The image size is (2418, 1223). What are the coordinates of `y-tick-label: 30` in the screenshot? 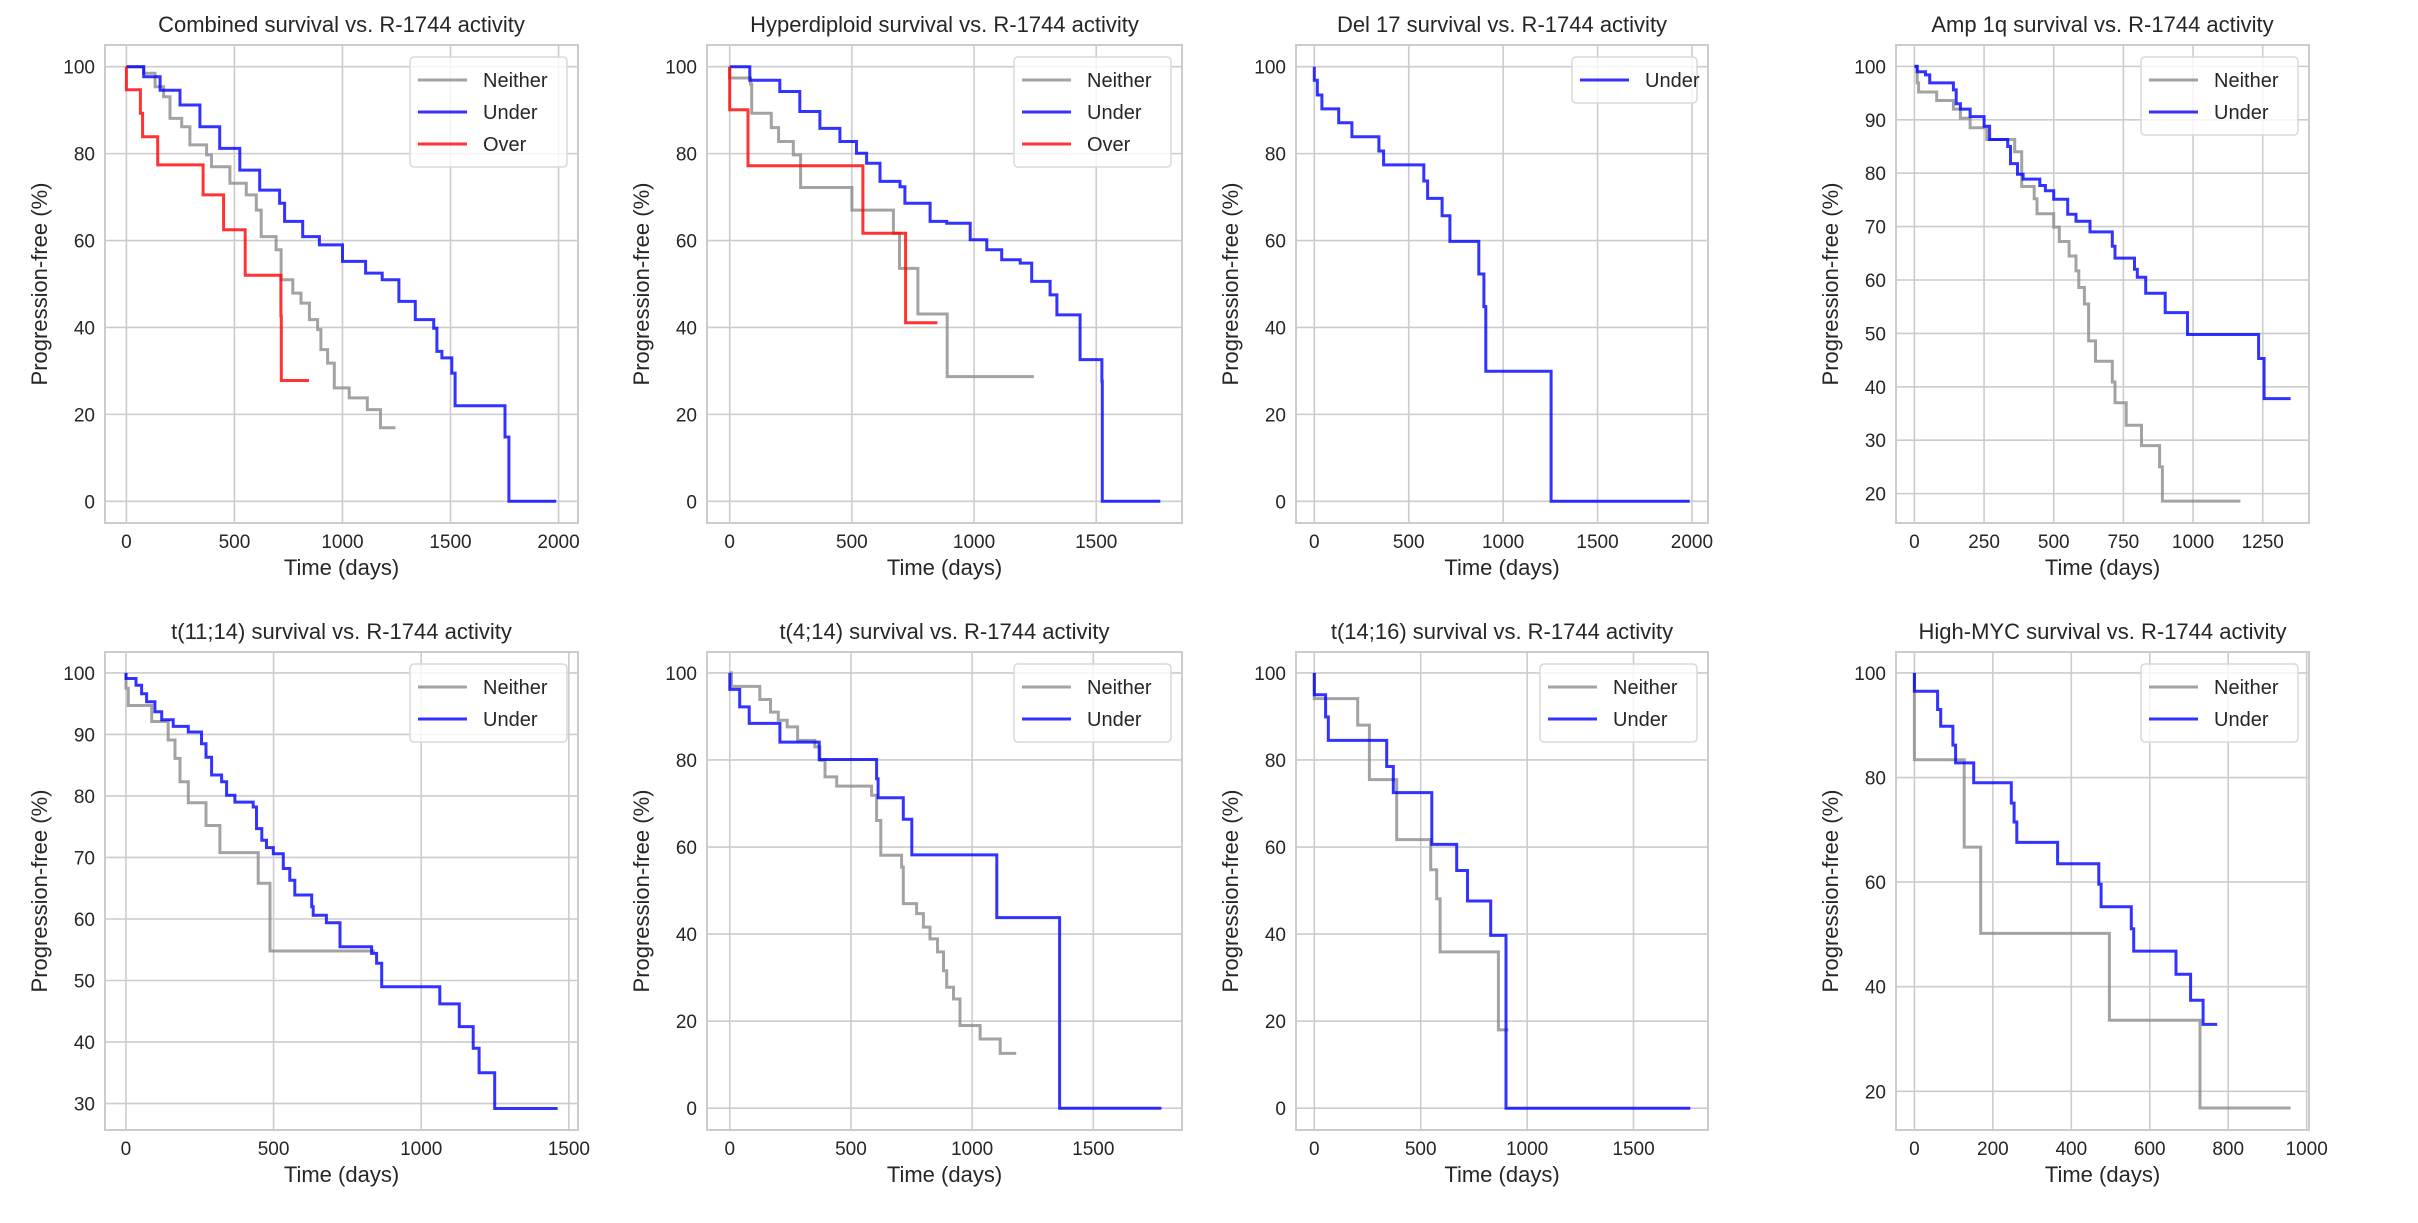 It's located at (1875, 441).